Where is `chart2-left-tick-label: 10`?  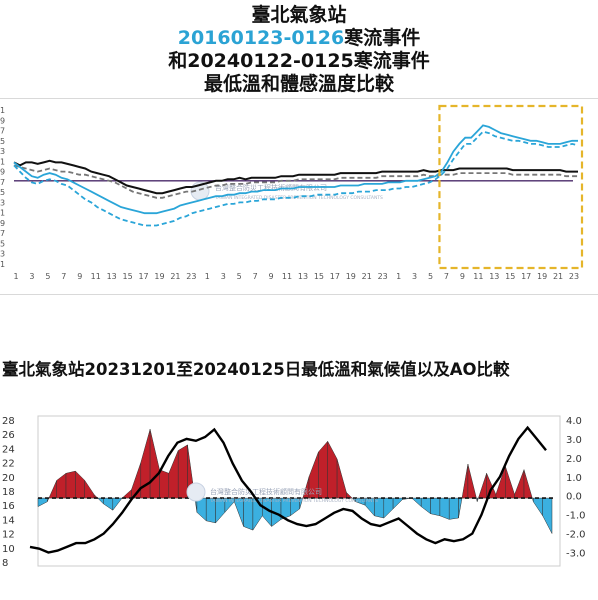
chart2-left-tick-label: 10 is located at coordinates (8, 549).